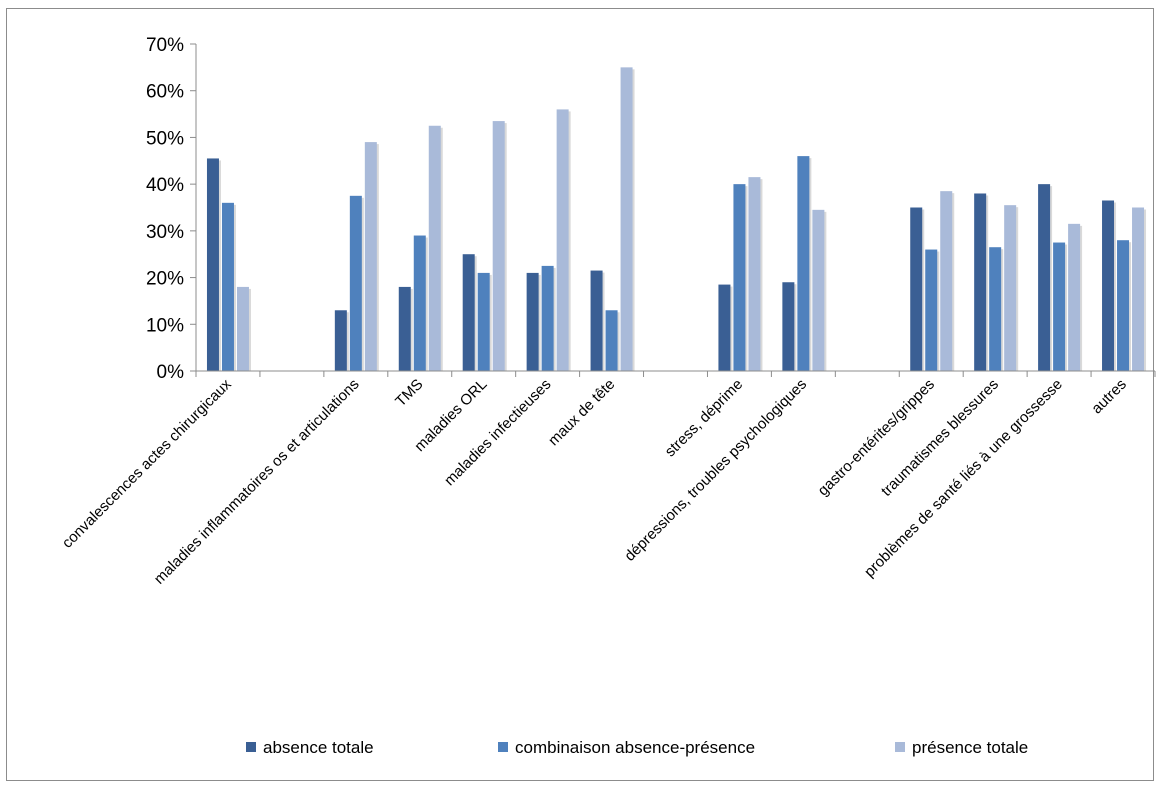 This screenshot has width=1162, height=789. I want to click on y-tick-label: 30%, so click(165, 232).